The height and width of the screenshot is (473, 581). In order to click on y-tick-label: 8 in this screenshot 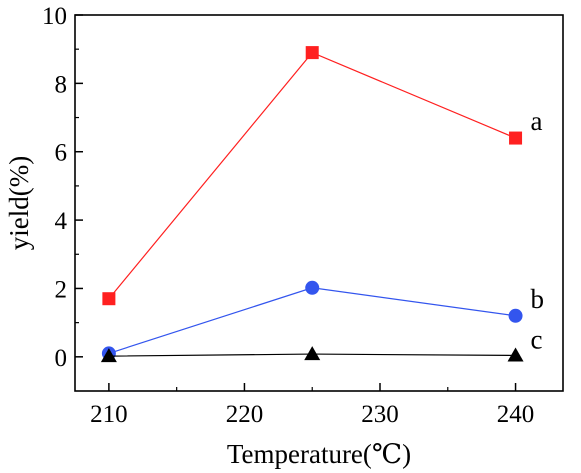, I will do `click(61, 84)`.